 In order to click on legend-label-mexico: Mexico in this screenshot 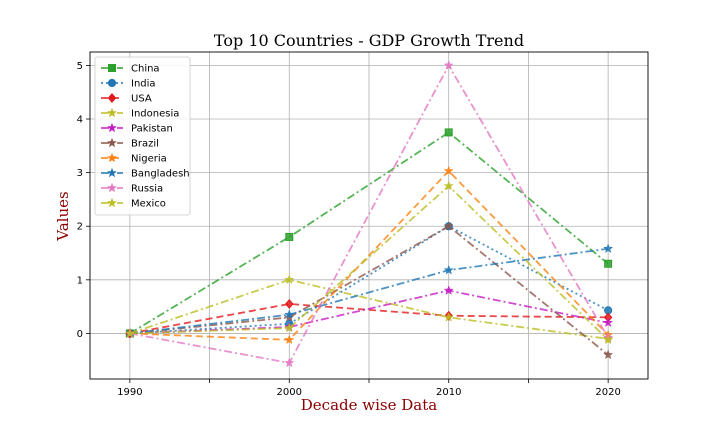, I will do `click(148, 204)`.